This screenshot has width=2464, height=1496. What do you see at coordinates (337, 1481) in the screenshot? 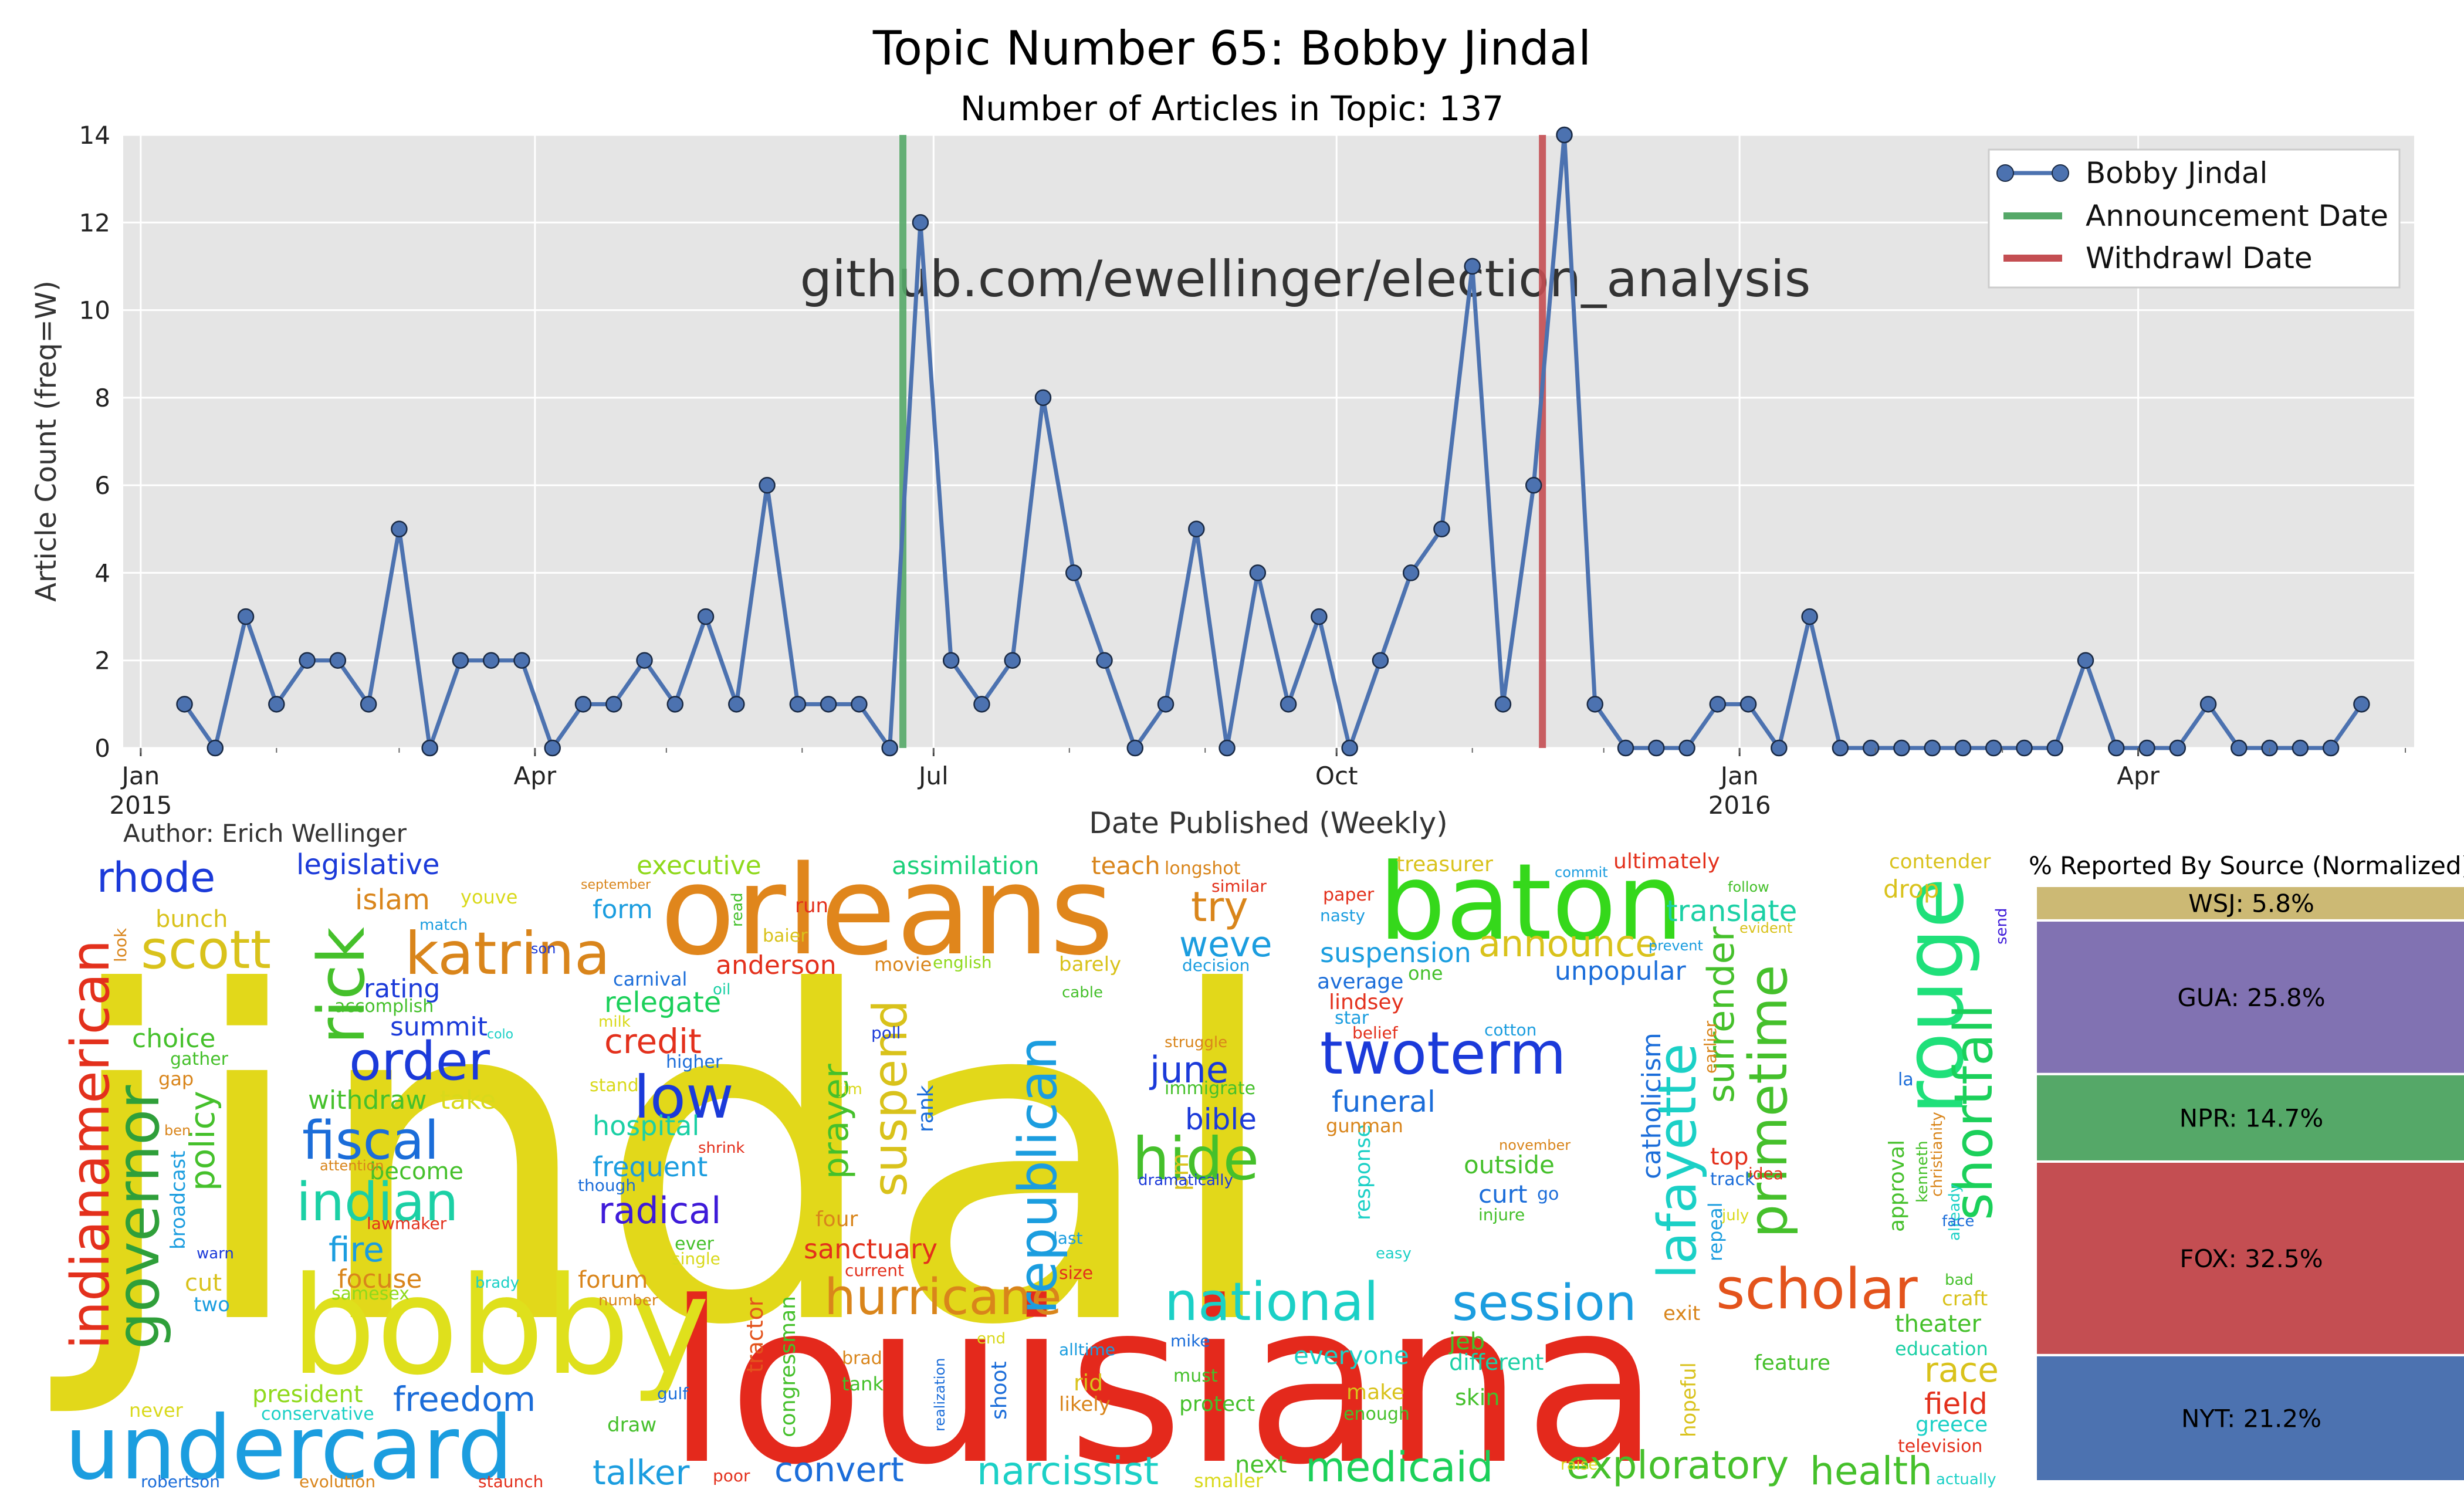
I see `word-evolution: evolution` at bounding box center [337, 1481].